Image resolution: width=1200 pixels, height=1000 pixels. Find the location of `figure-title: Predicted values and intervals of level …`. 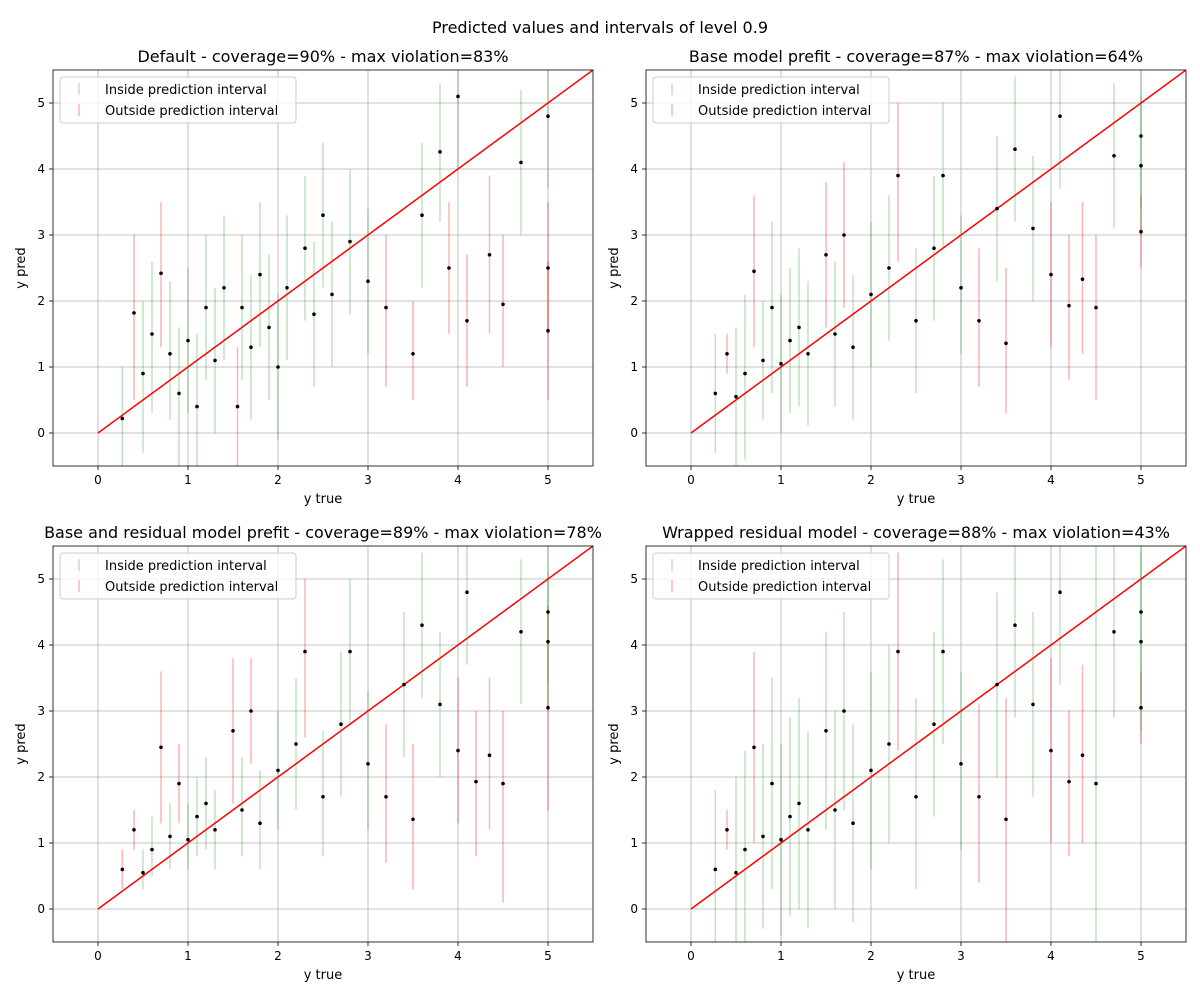

figure-title: Predicted values and intervals of level … is located at coordinates (599, 27).